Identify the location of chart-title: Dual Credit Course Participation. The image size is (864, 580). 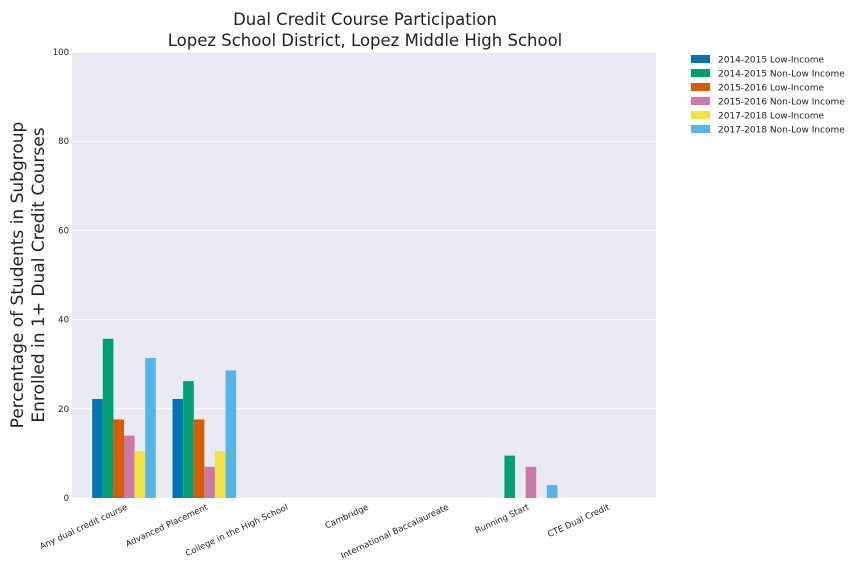
(365, 19).